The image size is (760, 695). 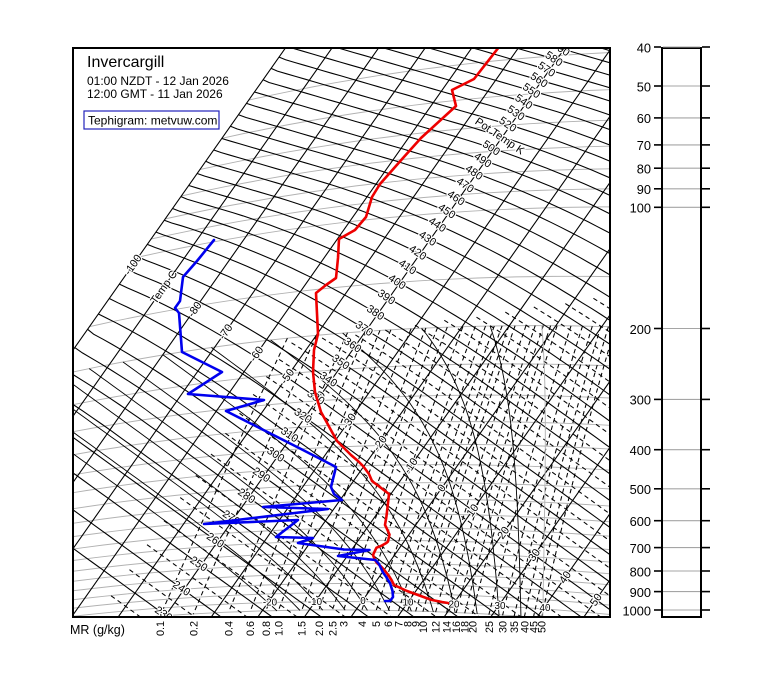 What do you see at coordinates (437, 627) in the screenshot?
I see `svg-text: 12` at bounding box center [437, 627].